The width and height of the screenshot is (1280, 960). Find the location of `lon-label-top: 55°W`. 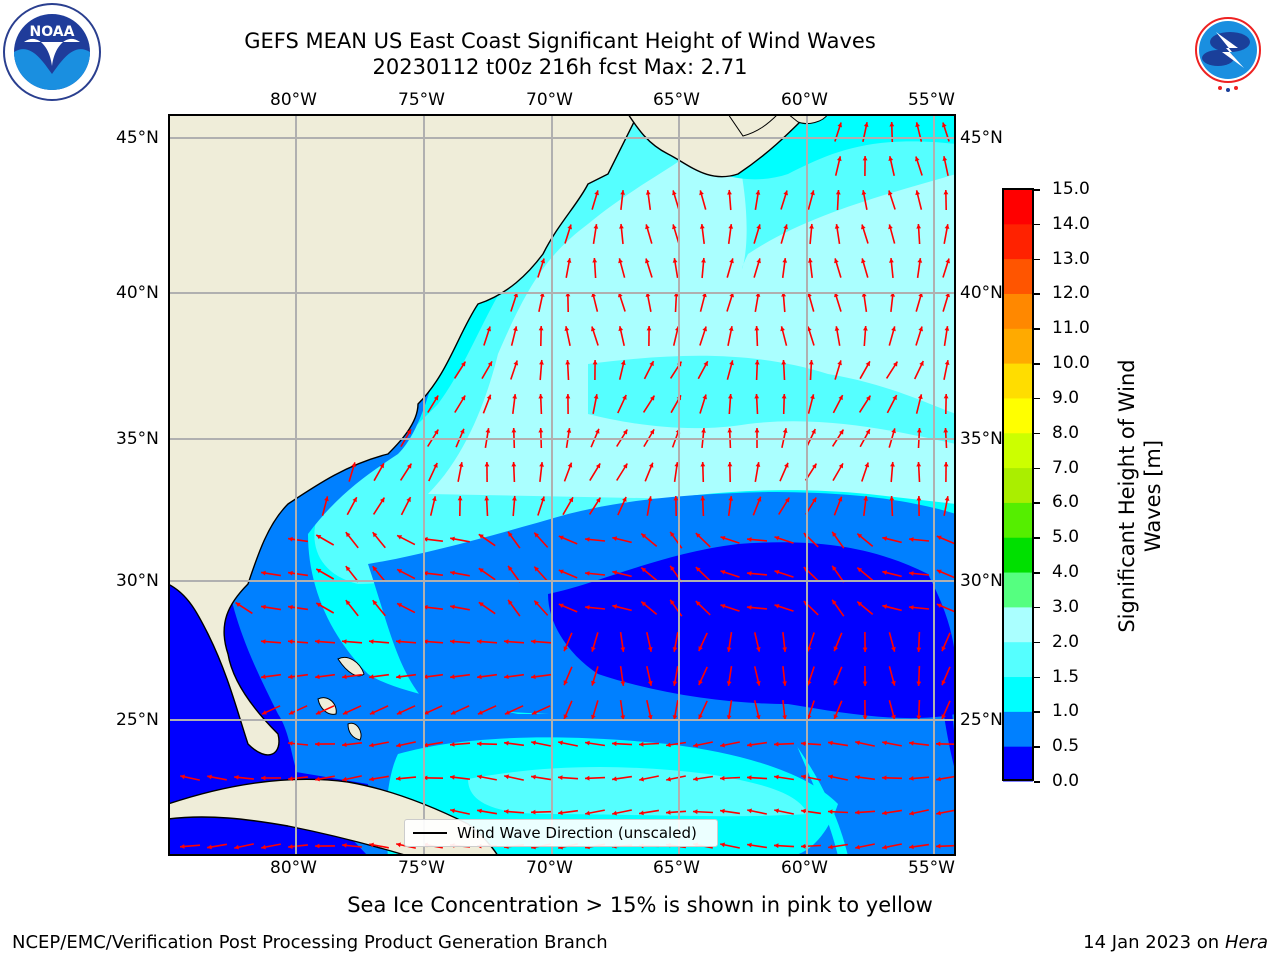

lon-label-top: 55°W is located at coordinates (931, 100).